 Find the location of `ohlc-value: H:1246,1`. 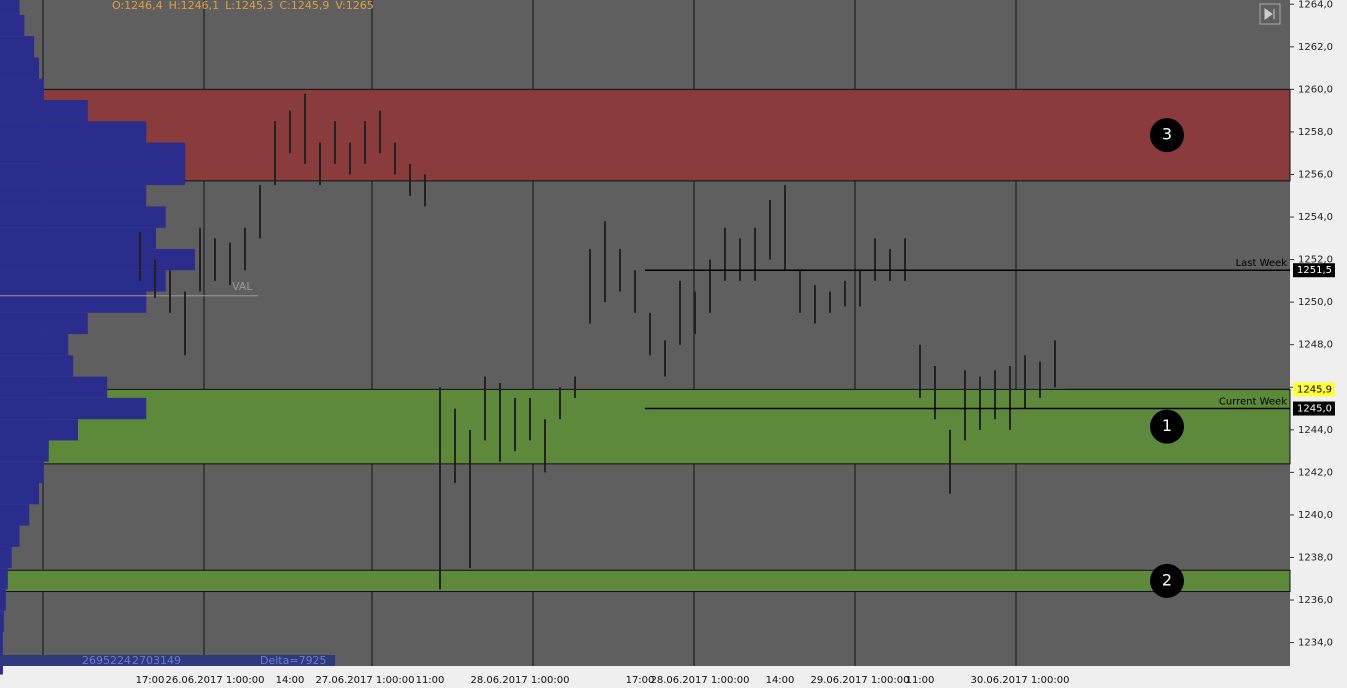

ohlc-value: H:1246,1 is located at coordinates (194, 6).